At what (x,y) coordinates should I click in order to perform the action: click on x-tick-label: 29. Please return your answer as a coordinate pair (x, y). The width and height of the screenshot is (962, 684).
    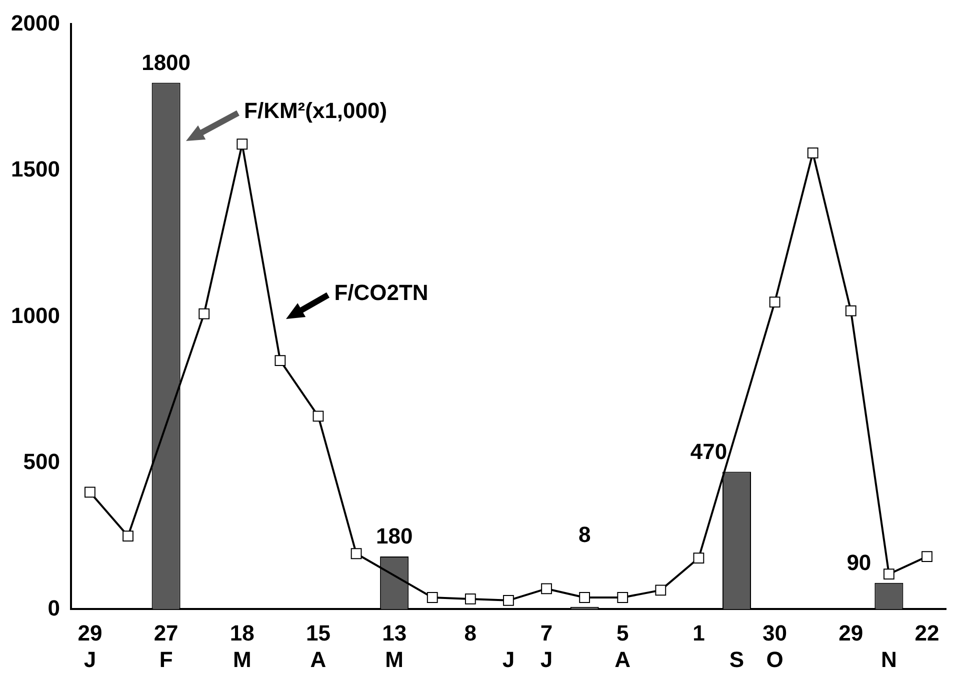
    Looking at the image, I should click on (851, 633).